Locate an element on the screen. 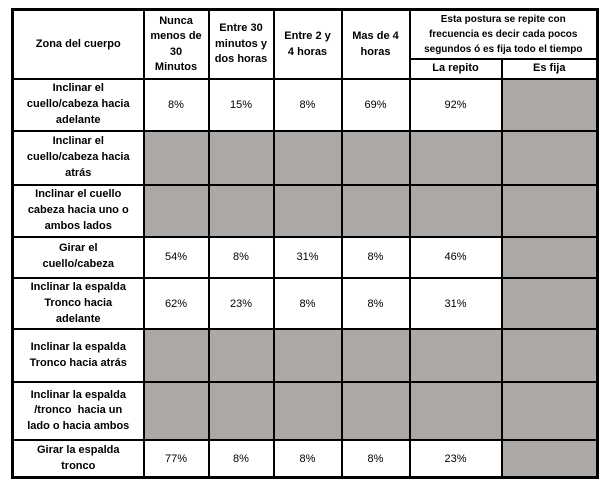  row-label: Inclinar la espalda Tronco hacia atrás is located at coordinates (78, 356).